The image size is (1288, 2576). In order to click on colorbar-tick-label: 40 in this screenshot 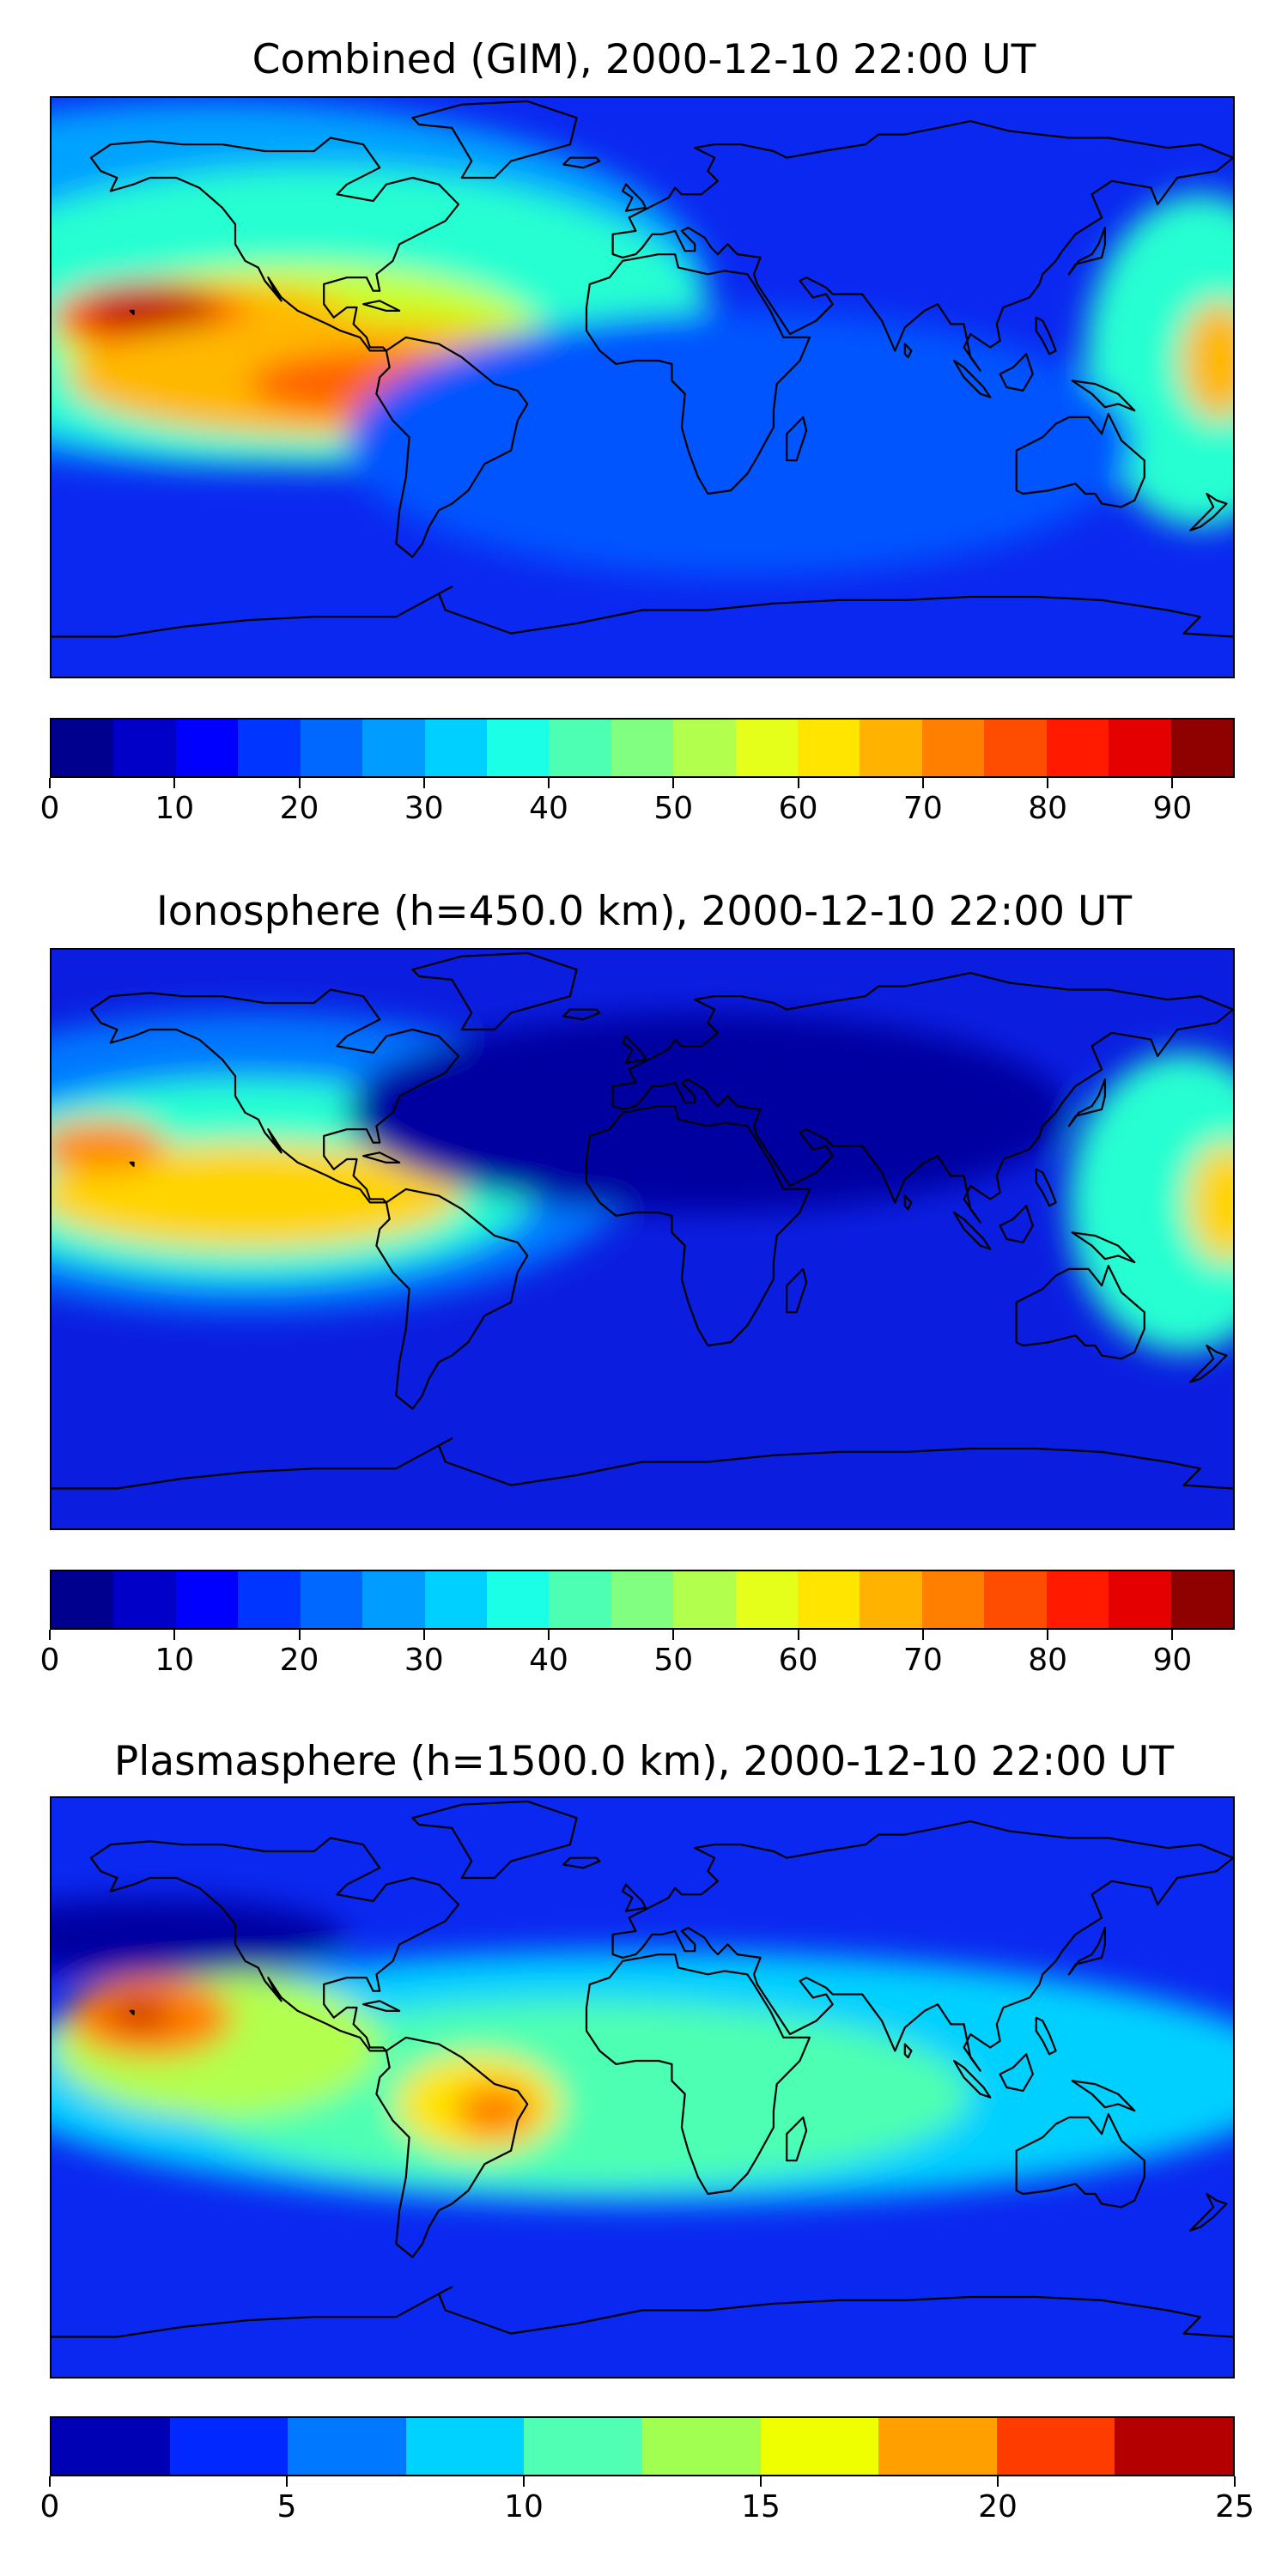, I will do `click(548, 808)`.